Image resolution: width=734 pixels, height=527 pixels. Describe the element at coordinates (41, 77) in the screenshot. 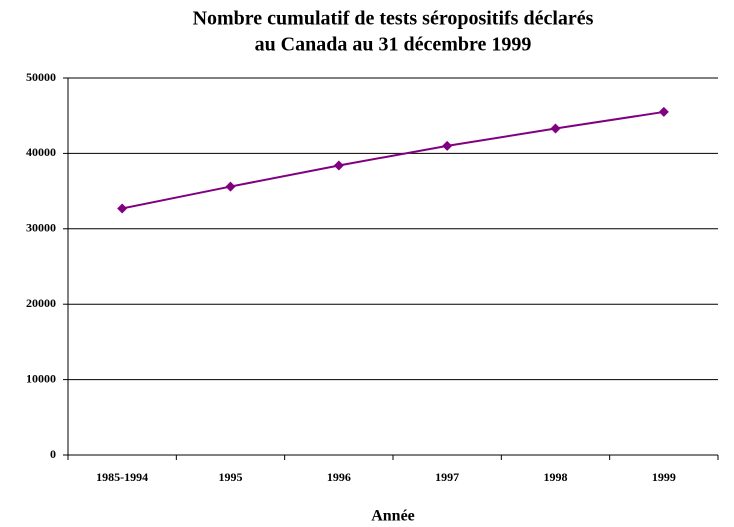

I see `y-tick-label: 50000` at that location.